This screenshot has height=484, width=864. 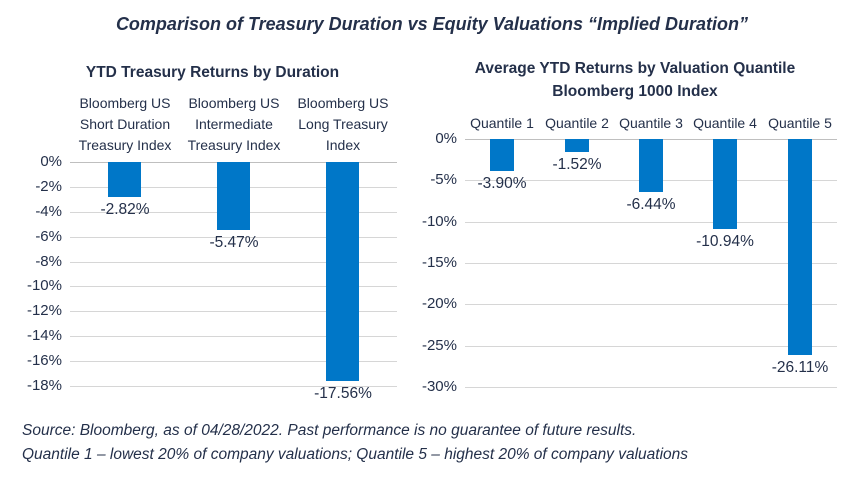 What do you see at coordinates (577, 164) in the screenshot?
I see `bar-value-label: -1.52%` at bounding box center [577, 164].